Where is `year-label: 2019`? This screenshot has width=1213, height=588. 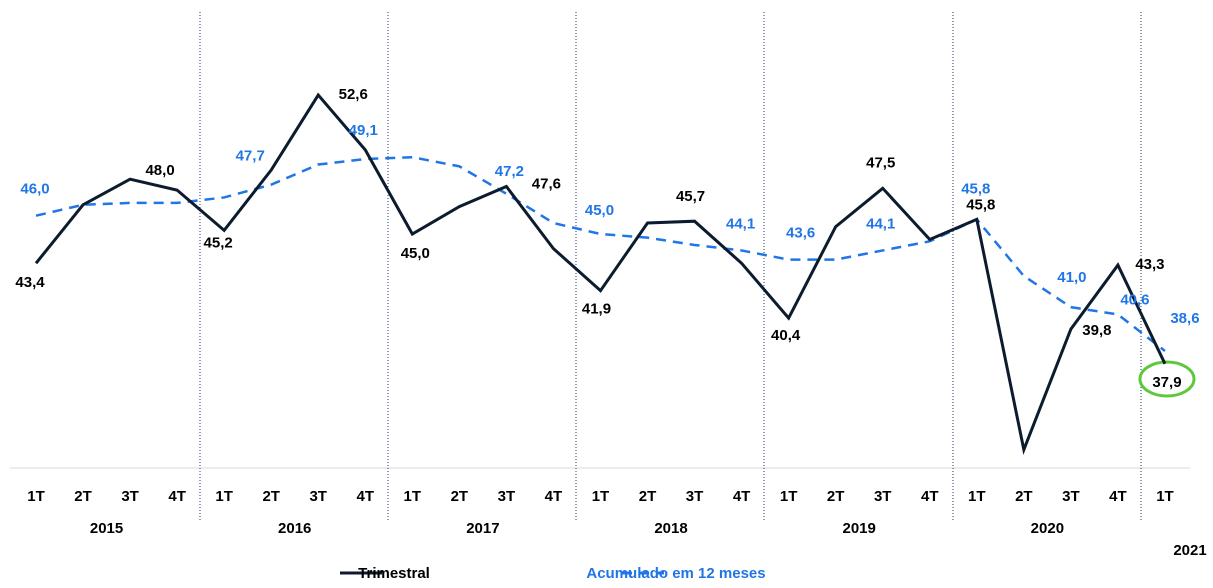 year-label: 2019 is located at coordinates (859, 528).